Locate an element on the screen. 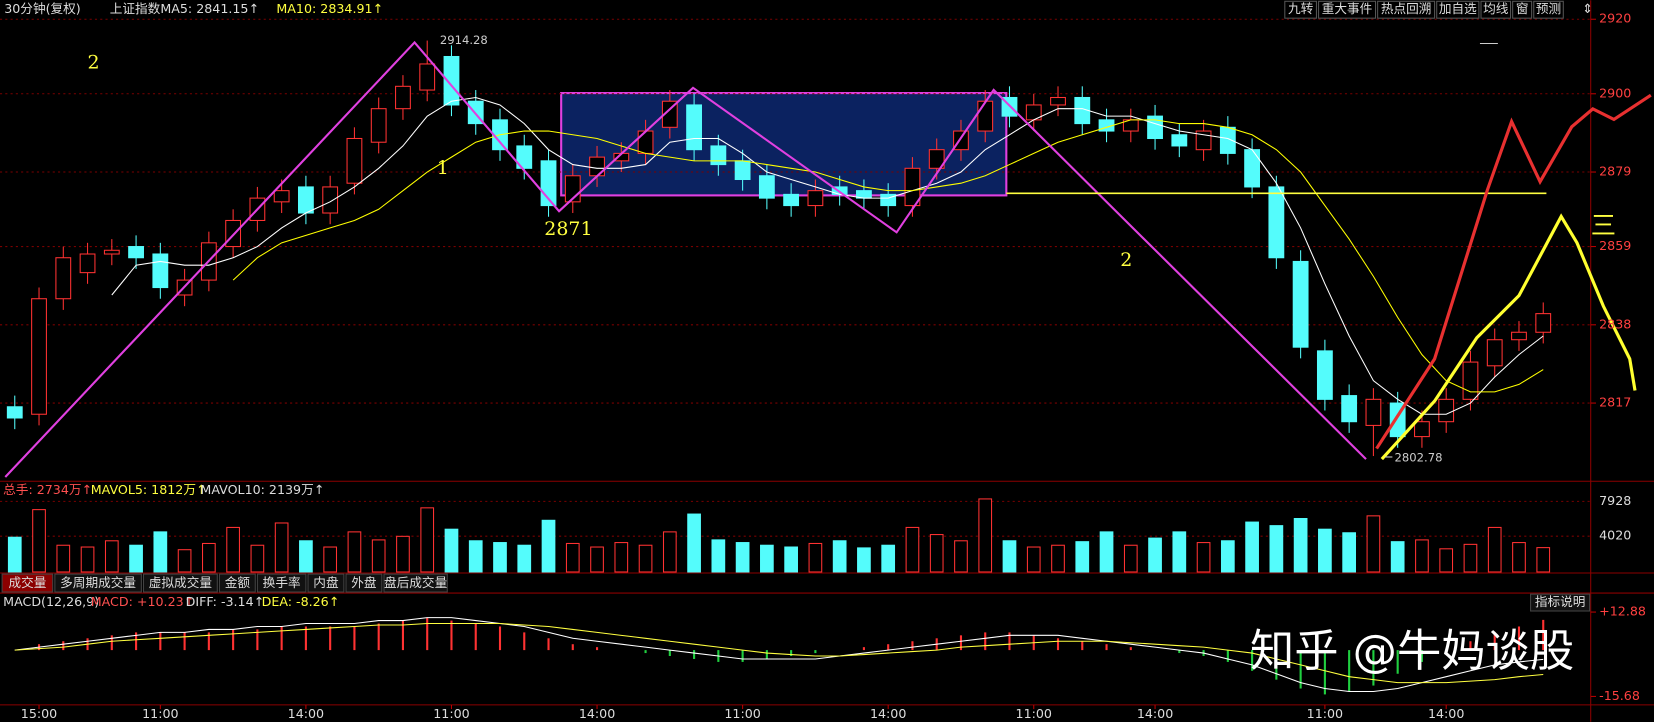  x-tick-label: 15:00 is located at coordinates (39, 713).